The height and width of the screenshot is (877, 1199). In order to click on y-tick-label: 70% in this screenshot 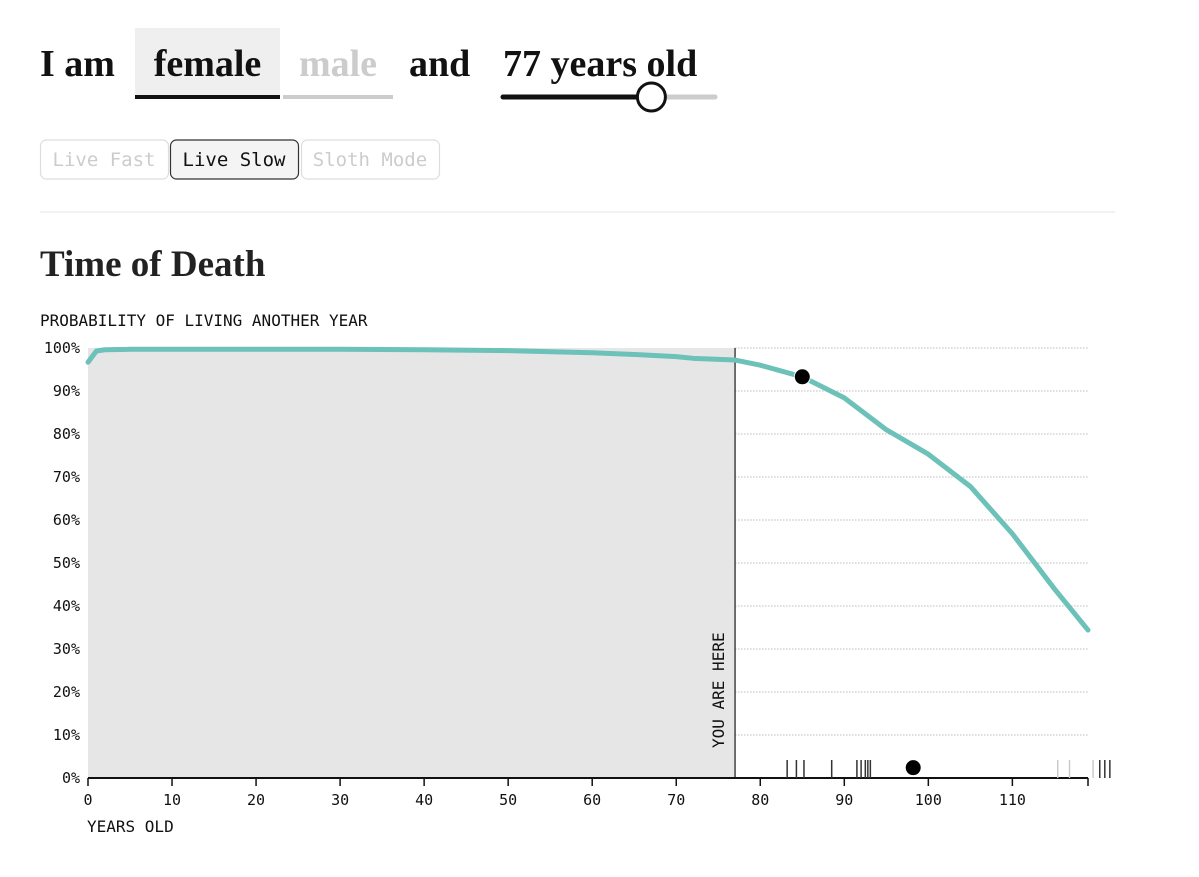, I will do `click(66, 477)`.